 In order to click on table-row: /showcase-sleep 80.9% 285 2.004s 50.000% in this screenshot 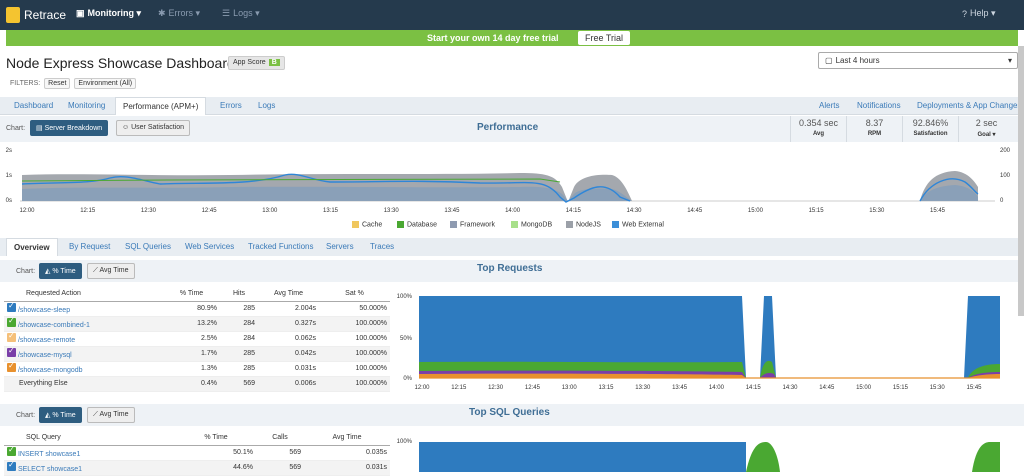, I will do `click(197, 309)`.